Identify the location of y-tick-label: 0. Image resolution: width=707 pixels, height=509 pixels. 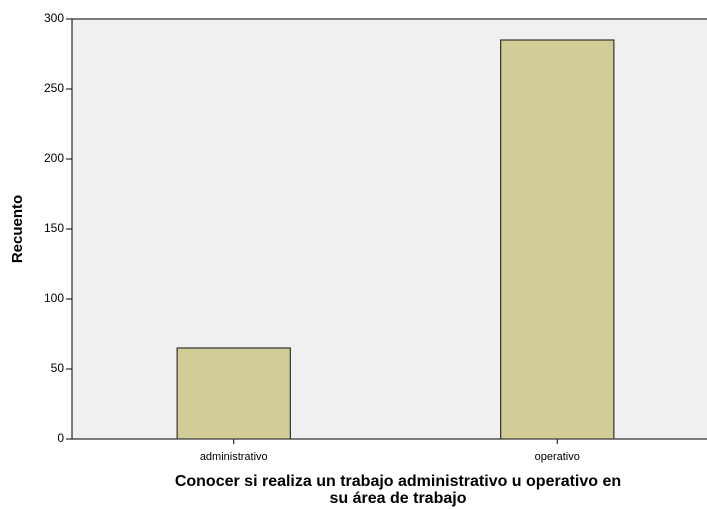
(60, 438).